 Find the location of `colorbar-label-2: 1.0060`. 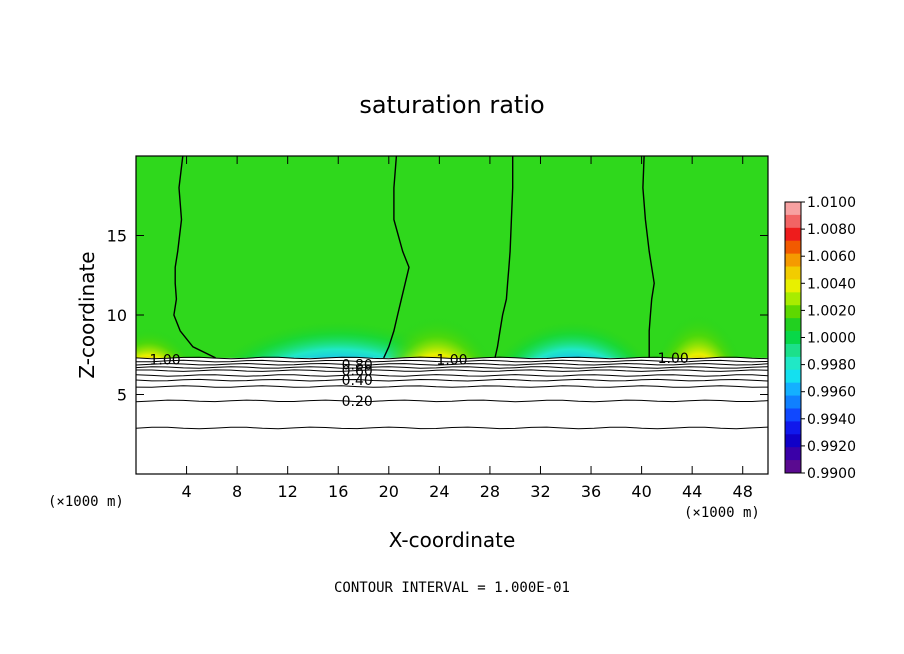

colorbar-label-2: 1.0060 is located at coordinates (831, 257).